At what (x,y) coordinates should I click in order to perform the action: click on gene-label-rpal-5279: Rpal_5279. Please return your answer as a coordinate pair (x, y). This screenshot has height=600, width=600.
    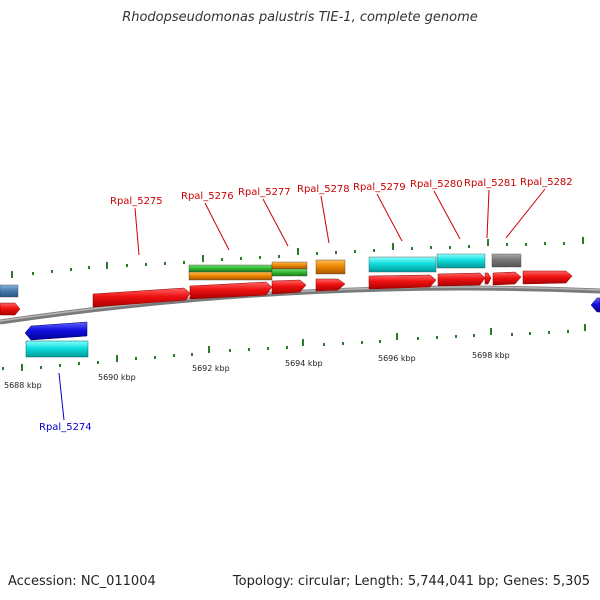
    Looking at the image, I should click on (379, 187).